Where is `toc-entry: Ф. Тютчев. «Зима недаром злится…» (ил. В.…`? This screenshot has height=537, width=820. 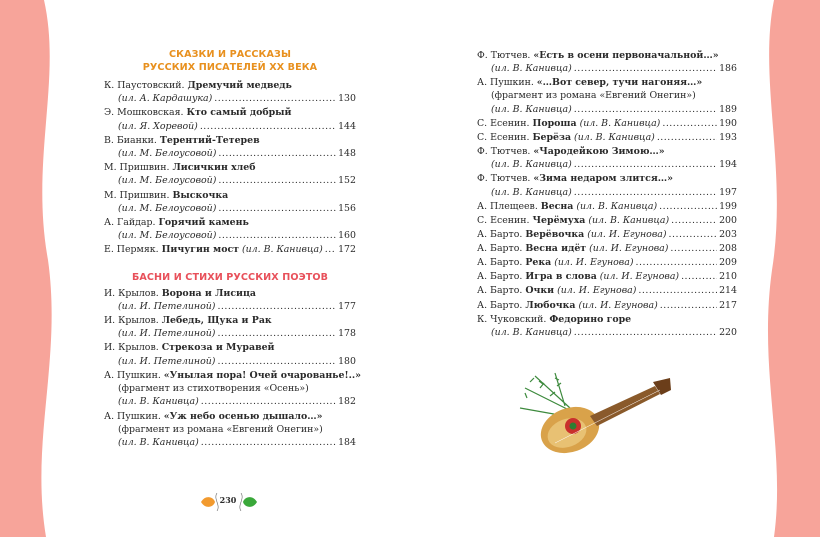 toc-entry: Ф. Тютчев. «Зима недаром злится…» (ил. В.… is located at coordinates (607, 185).